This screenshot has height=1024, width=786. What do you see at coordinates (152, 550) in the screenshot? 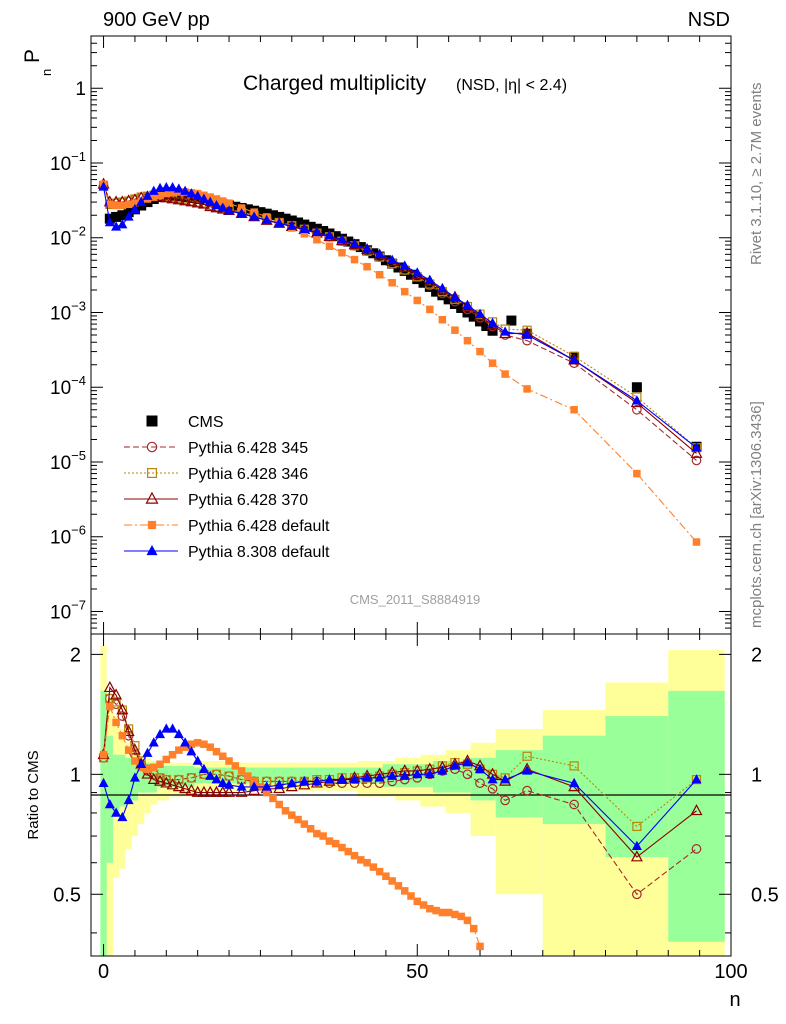
I see `legend-marker-pythia-8-308-default` at bounding box center [152, 550].